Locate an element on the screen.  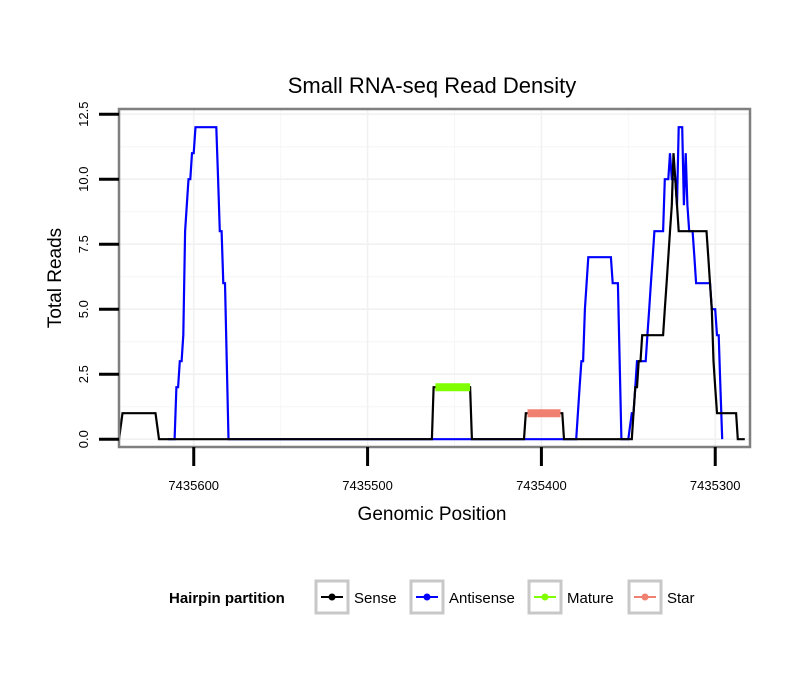
x-axis: 7435600 7435500 7435400 7435300 is located at coordinates (454, 470).